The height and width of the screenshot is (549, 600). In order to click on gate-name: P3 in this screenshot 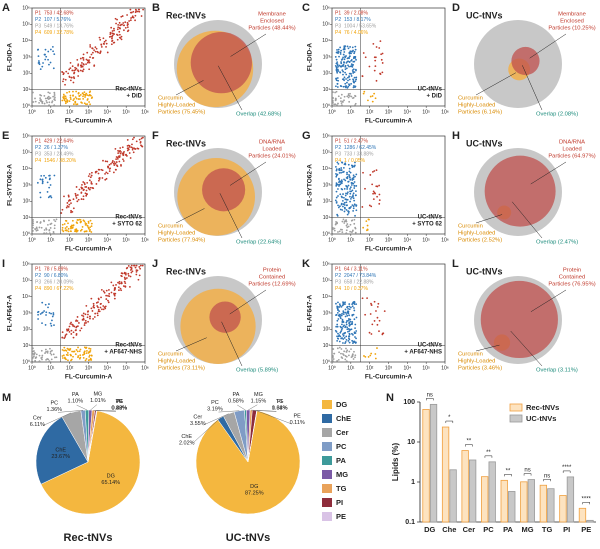, I will do `click(338, 26)`.